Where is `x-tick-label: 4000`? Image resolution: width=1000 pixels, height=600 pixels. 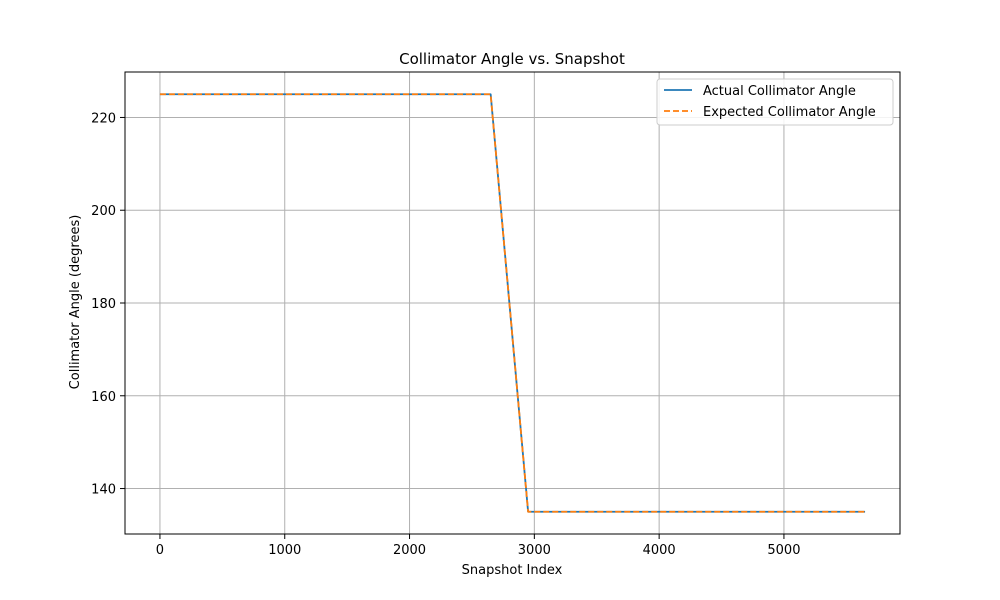
x-tick-label: 4000 is located at coordinates (659, 550).